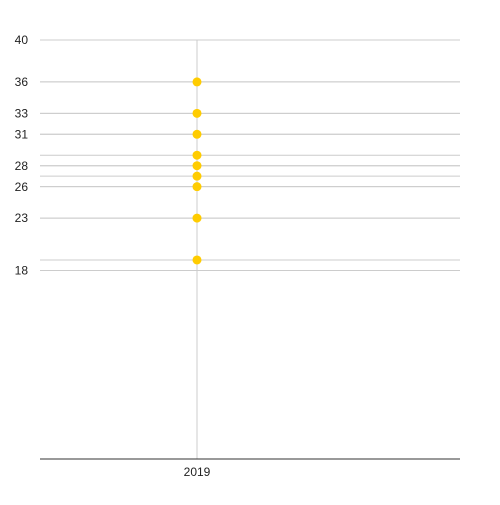  What do you see at coordinates (22, 134) in the screenshot?
I see `y-tick-label: 31` at bounding box center [22, 134].